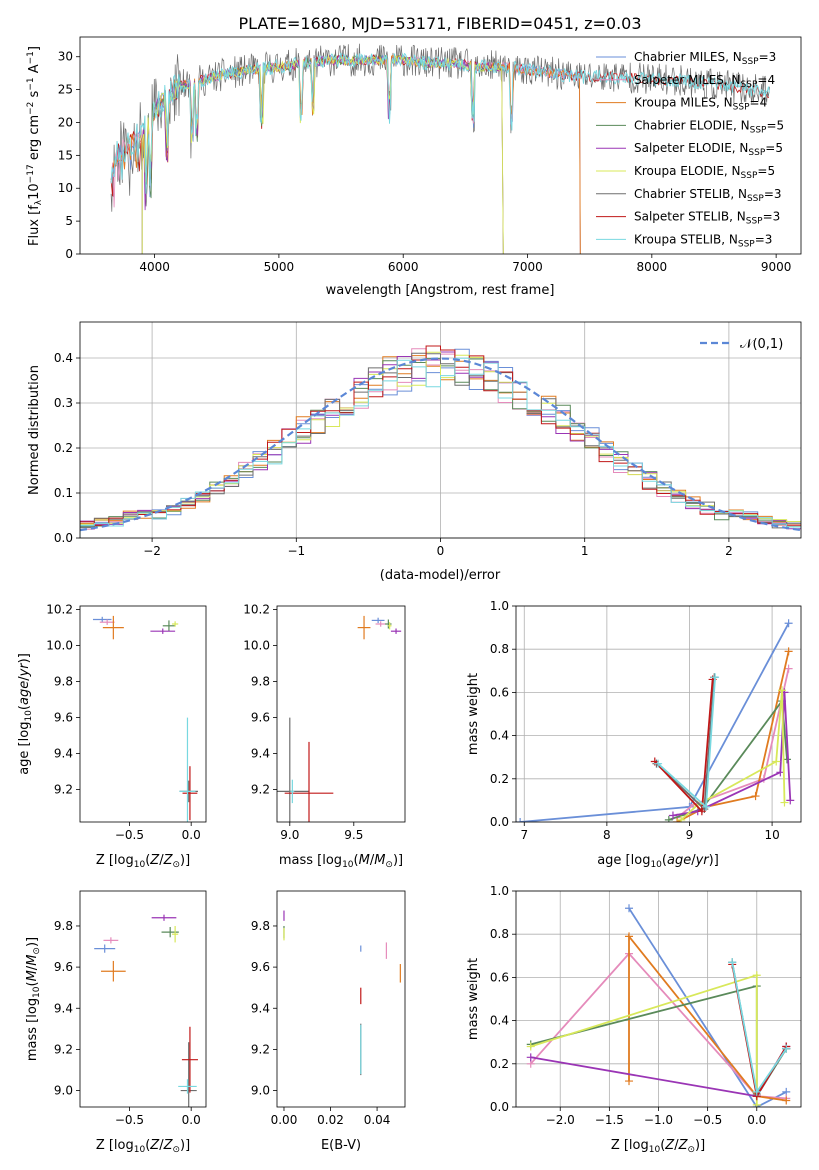  What do you see at coordinates (707, 1120) in the screenshot?
I see `x-tick-label: −0.5` at bounding box center [707, 1120].